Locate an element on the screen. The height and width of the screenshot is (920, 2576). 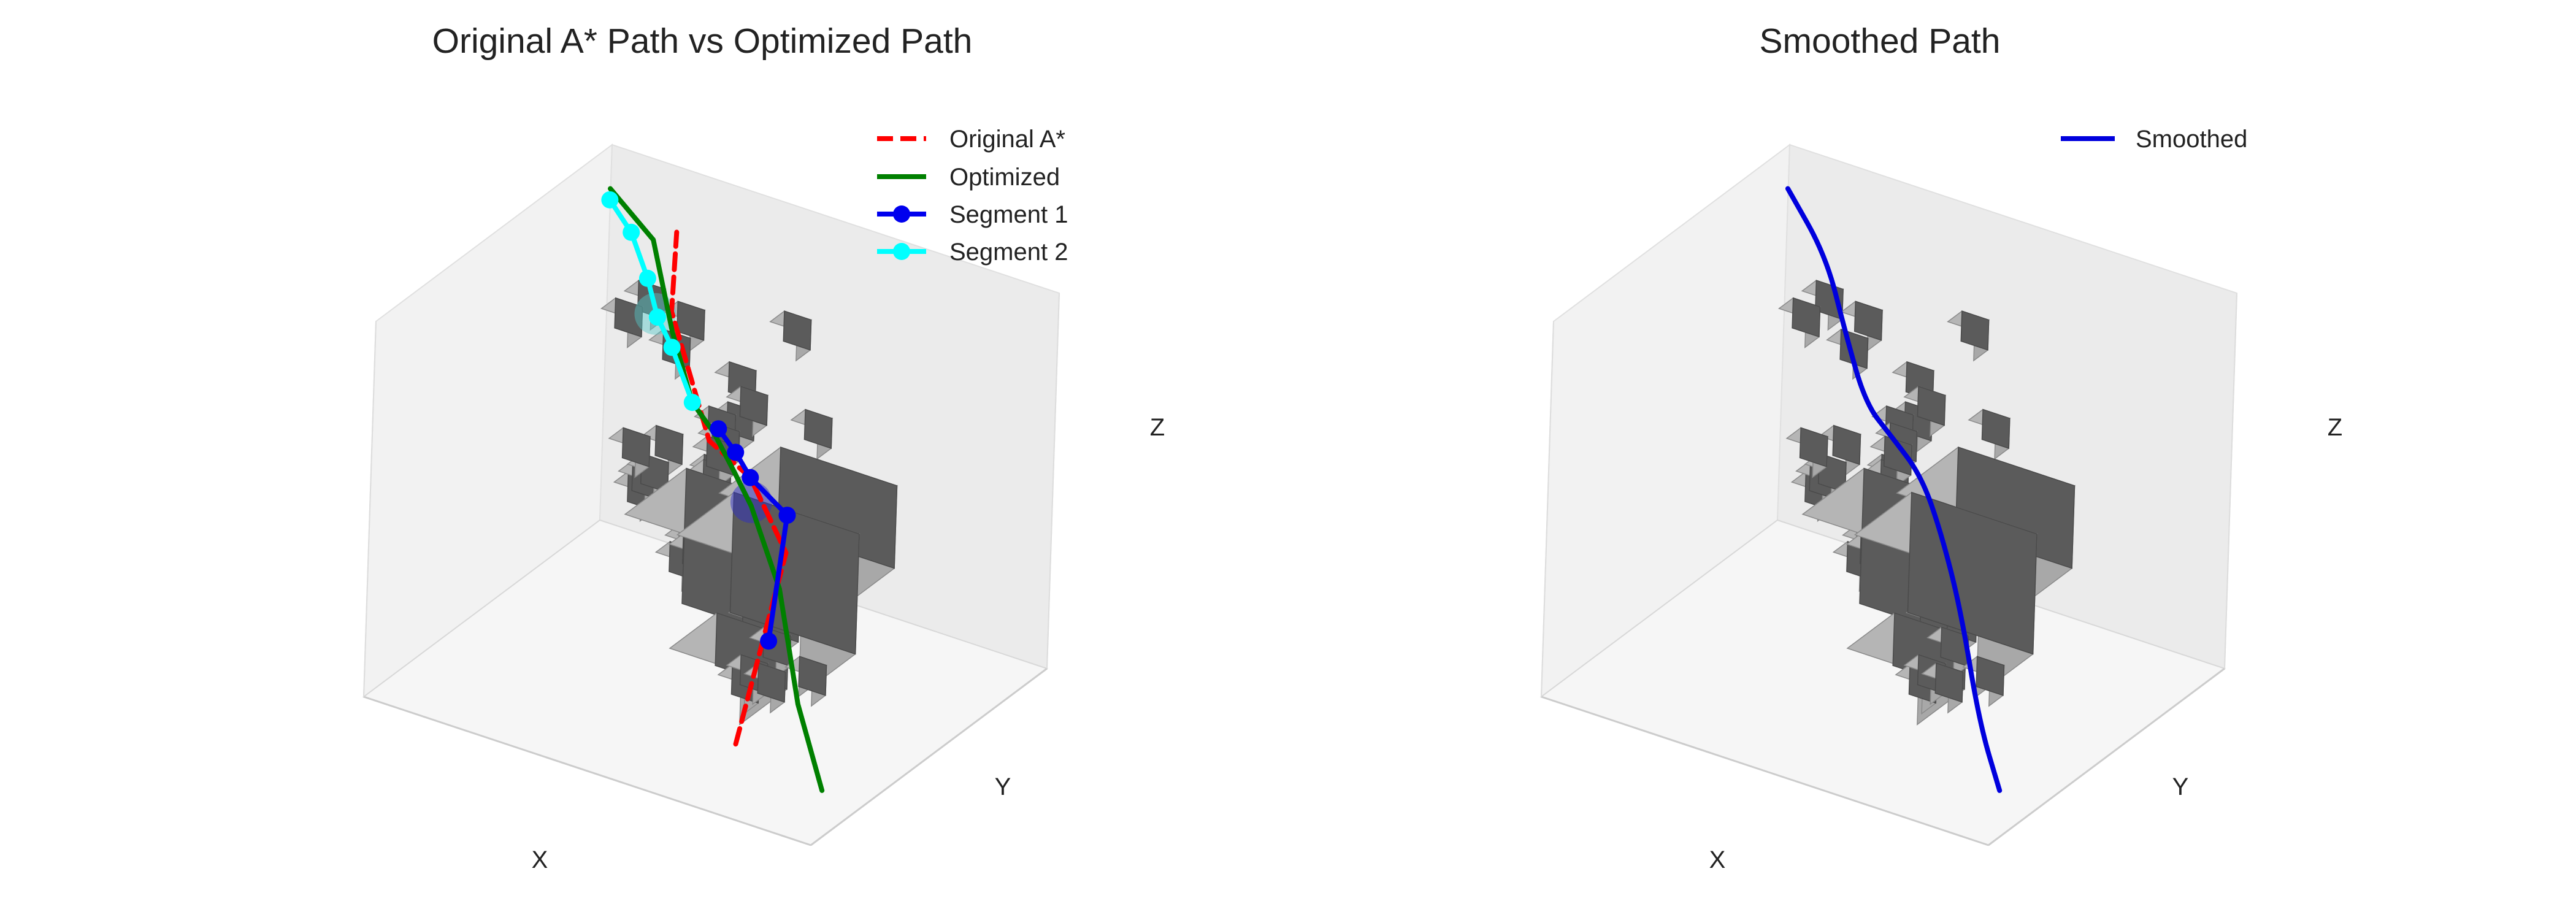
legend-label-segment-2: Segment 2 is located at coordinates (1008, 252).